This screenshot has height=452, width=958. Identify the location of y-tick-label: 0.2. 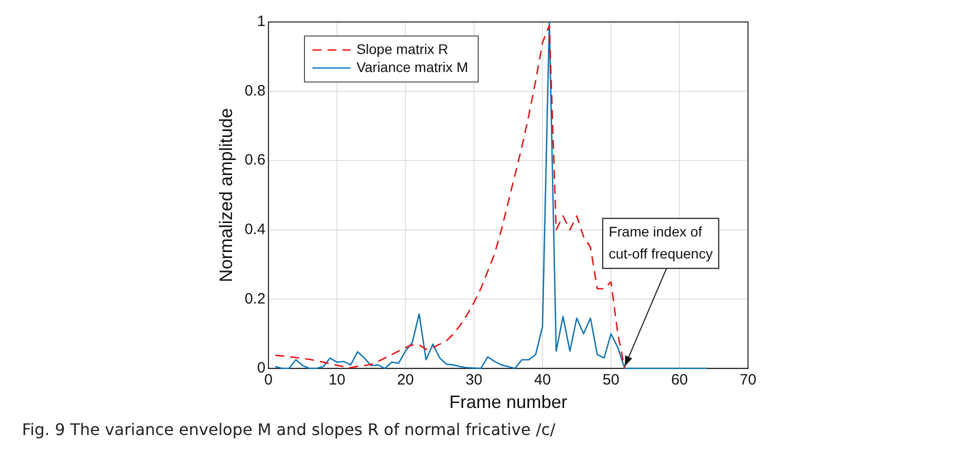
(255, 299).